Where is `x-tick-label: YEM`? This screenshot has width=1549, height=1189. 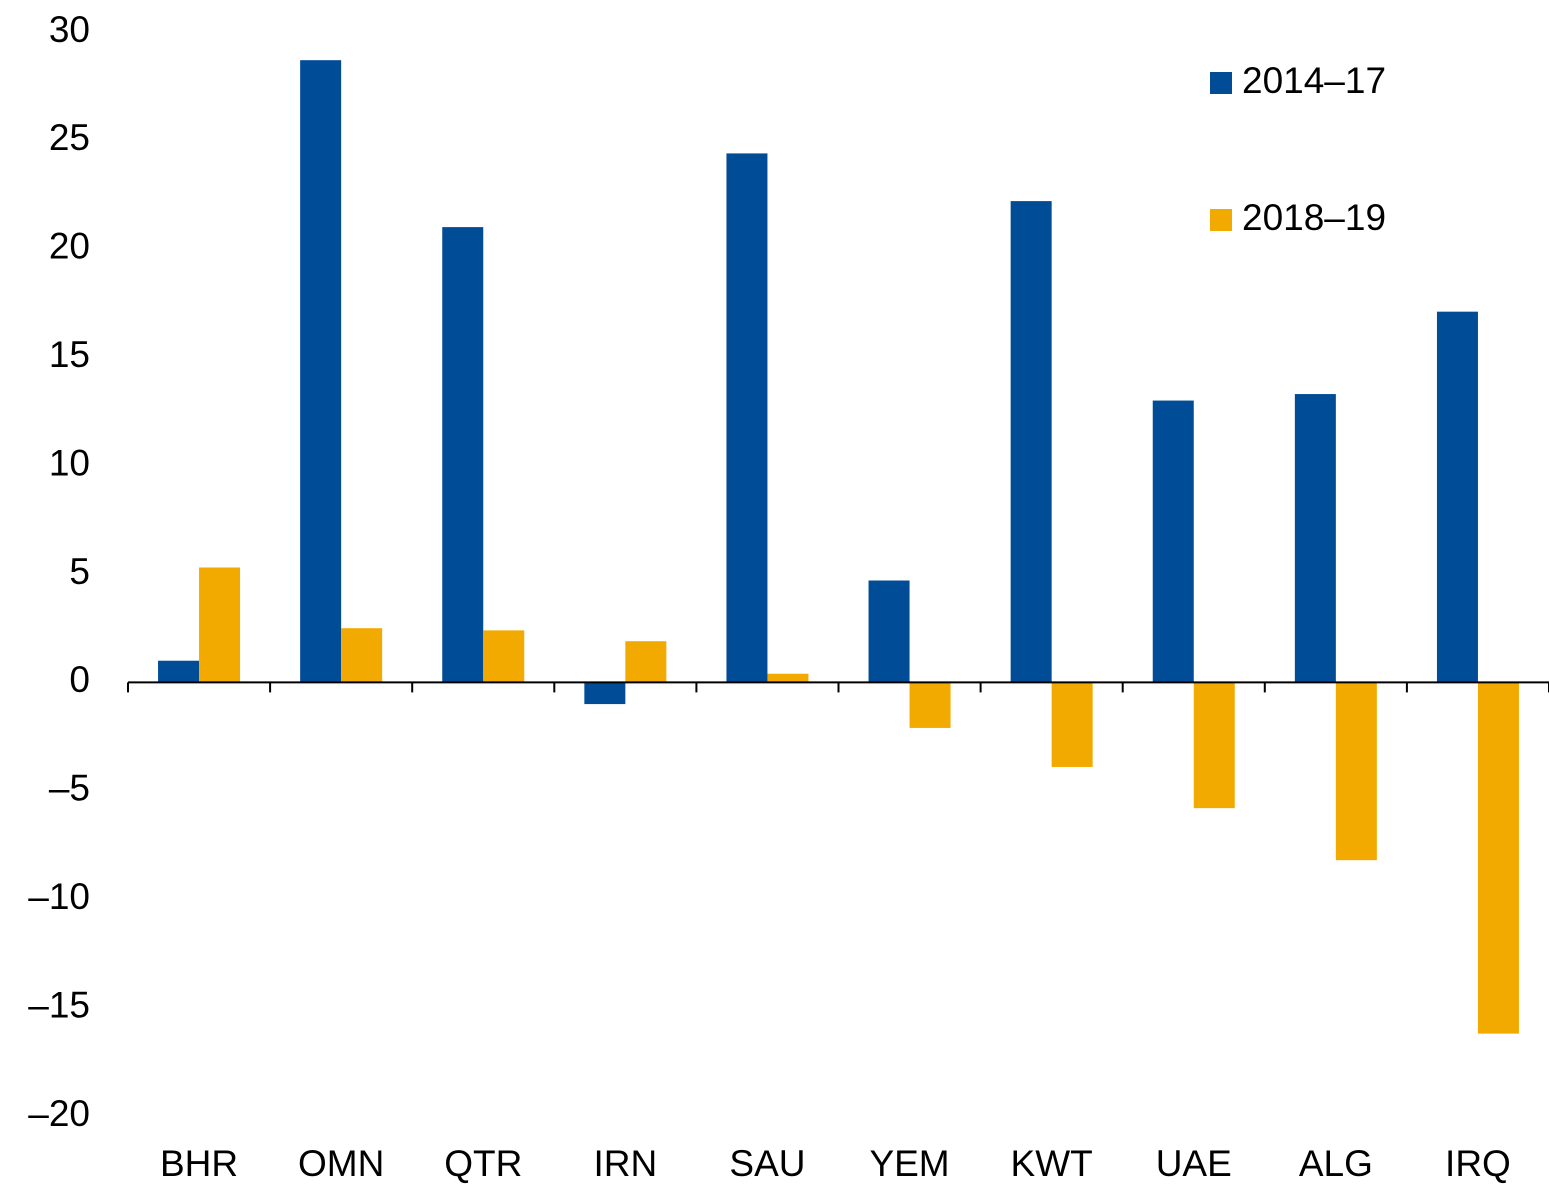 x-tick-label: YEM is located at coordinates (909, 1163).